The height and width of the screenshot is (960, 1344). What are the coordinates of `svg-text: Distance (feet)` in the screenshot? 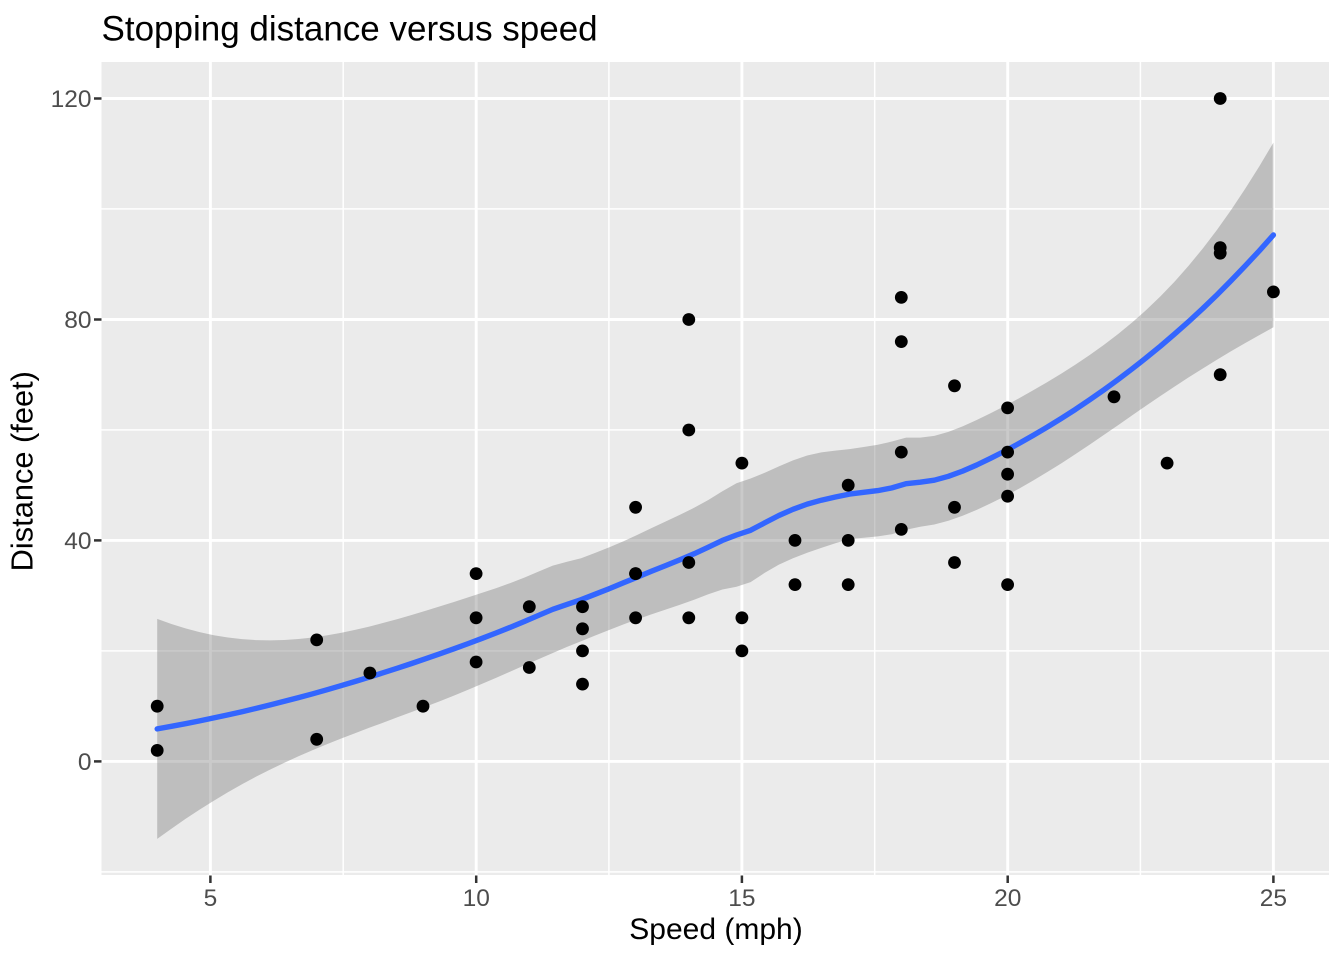 It's located at (22, 471).